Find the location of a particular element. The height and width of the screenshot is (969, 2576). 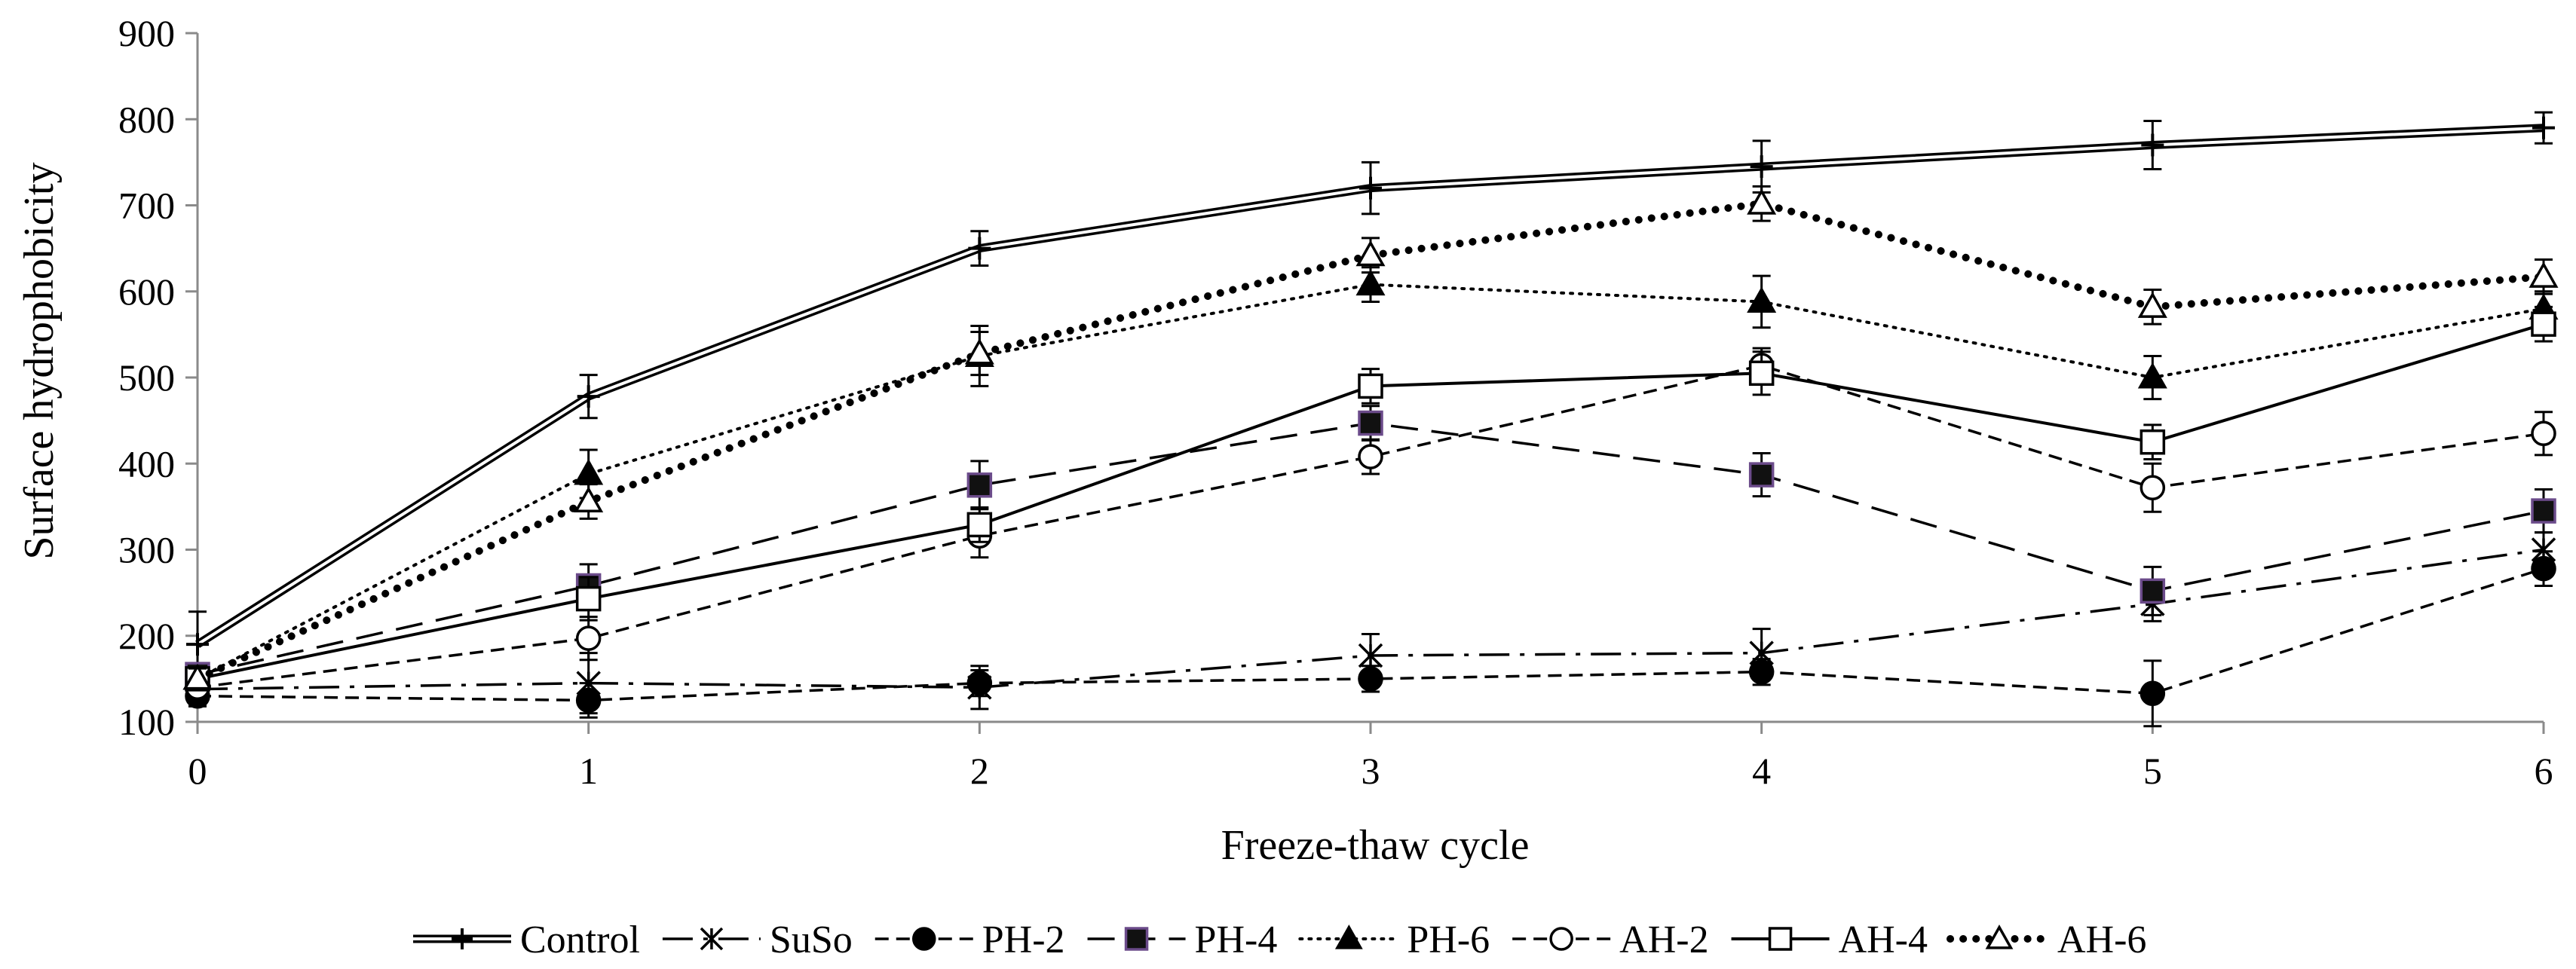

legend-label: PH-4 is located at coordinates (1236, 940).